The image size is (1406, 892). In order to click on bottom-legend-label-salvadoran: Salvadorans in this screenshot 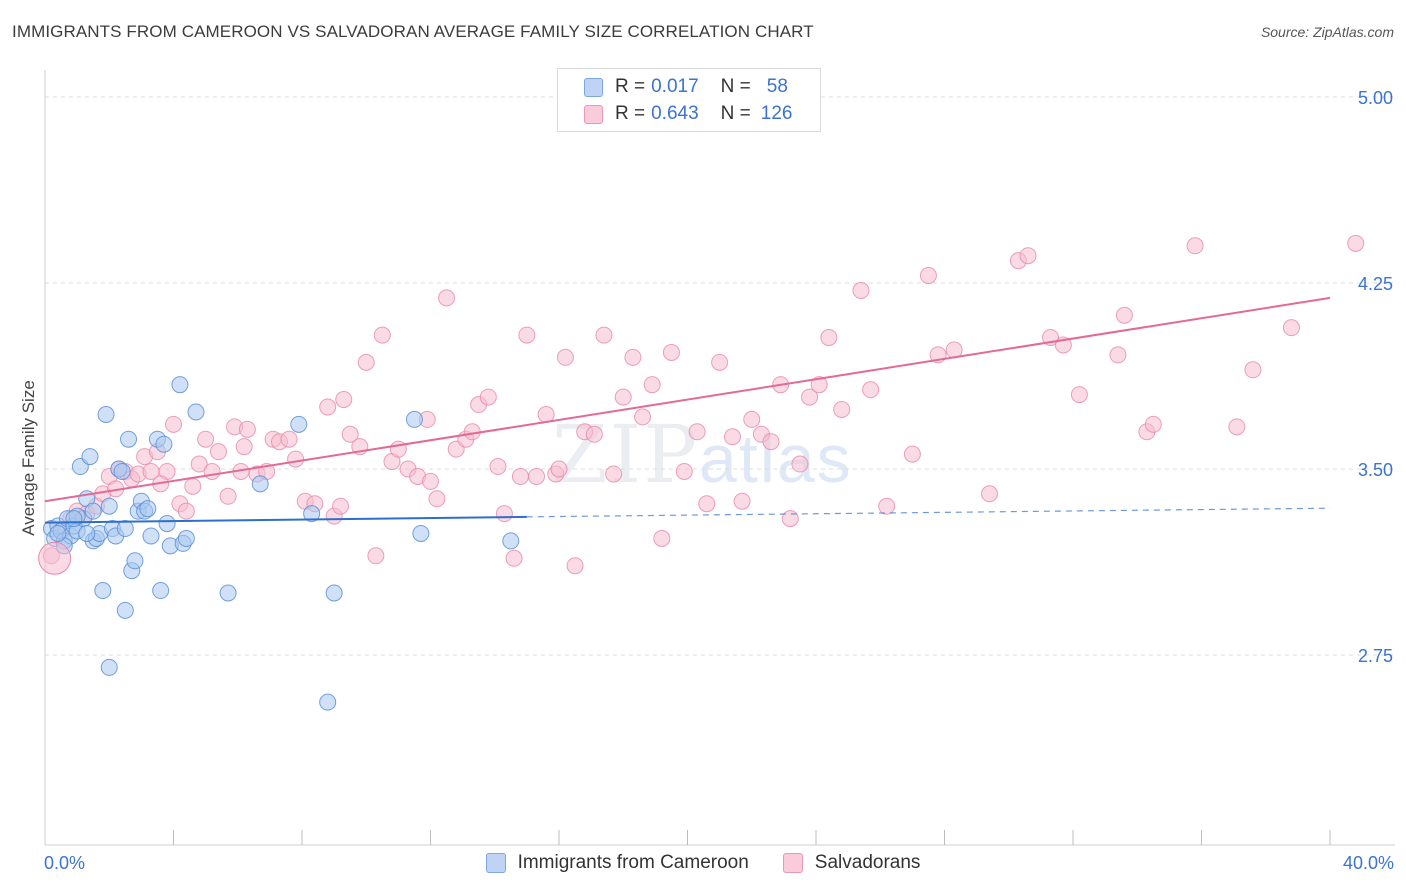, I will do `click(867, 862)`.